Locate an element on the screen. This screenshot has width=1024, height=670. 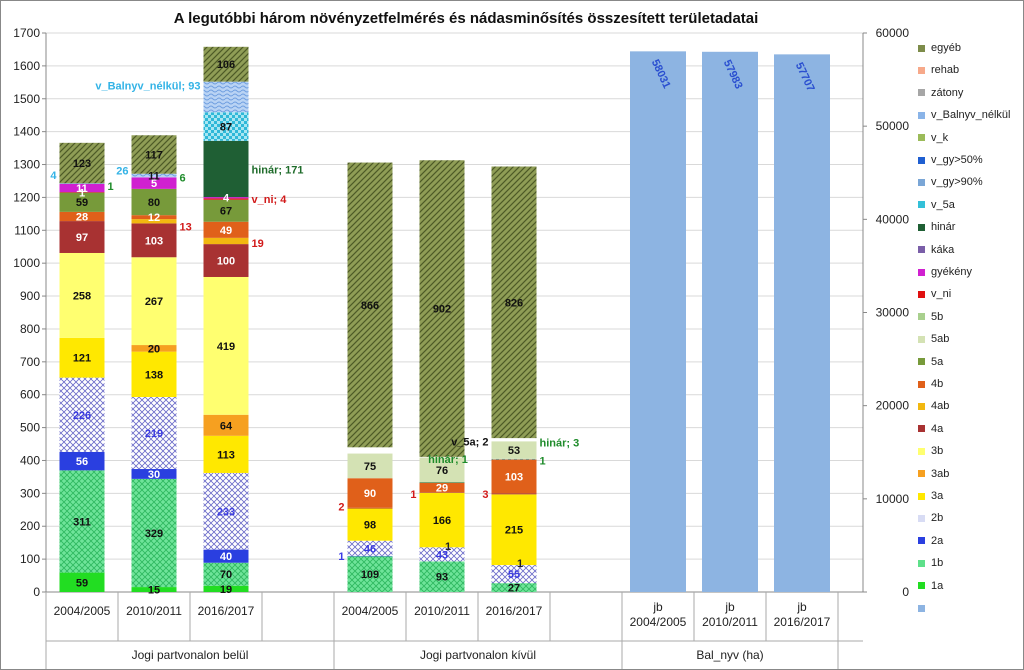
data-label: 219 is located at coordinates (154, 434).